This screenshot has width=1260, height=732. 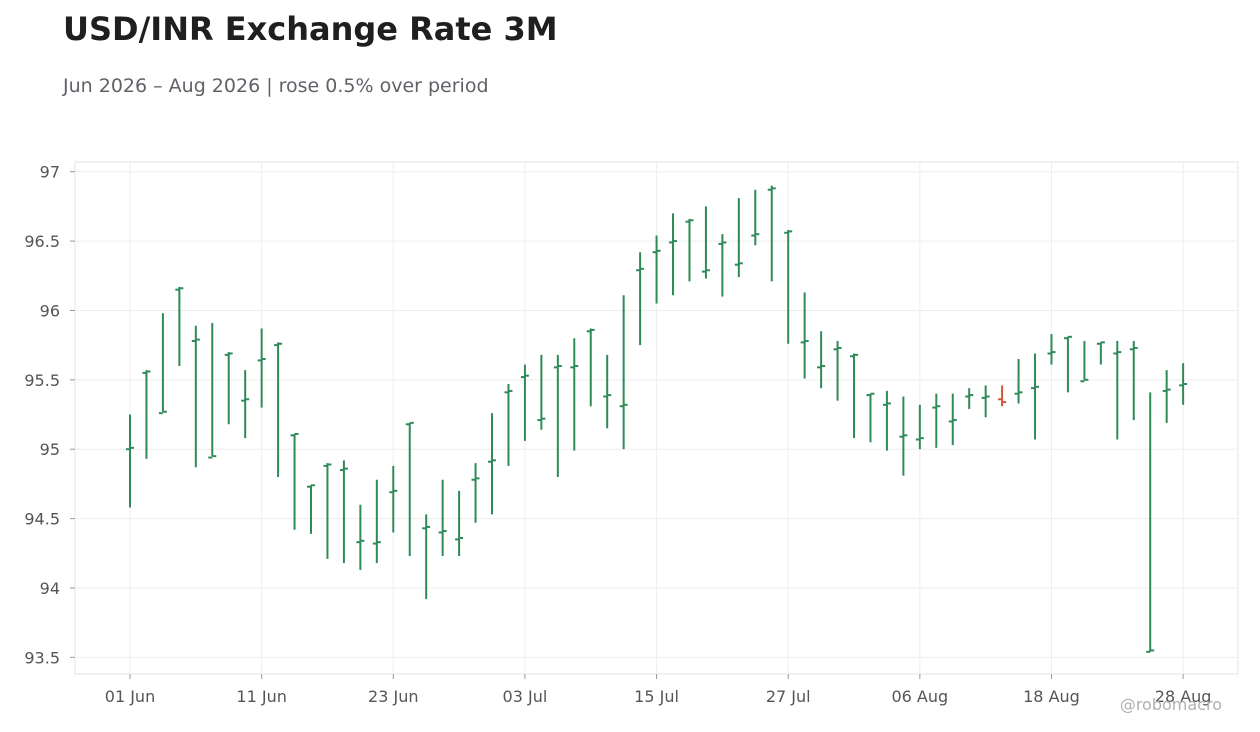 I want to click on y-tick-label: 94.5, so click(x=42, y=519).